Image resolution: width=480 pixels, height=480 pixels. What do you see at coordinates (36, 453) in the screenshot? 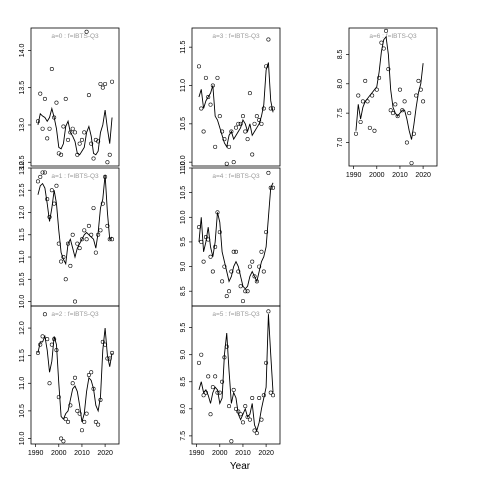
I see `x-tick-label: 1990` at bounding box center [36, 453].